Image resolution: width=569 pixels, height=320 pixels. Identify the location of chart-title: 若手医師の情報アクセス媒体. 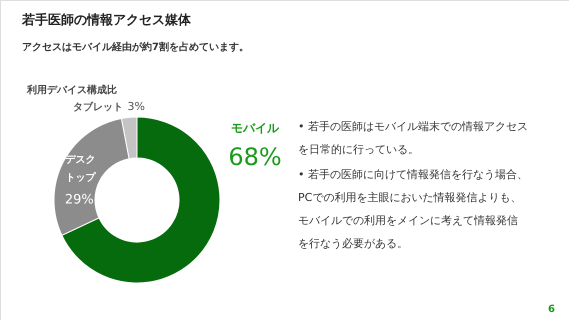
(106, 20).